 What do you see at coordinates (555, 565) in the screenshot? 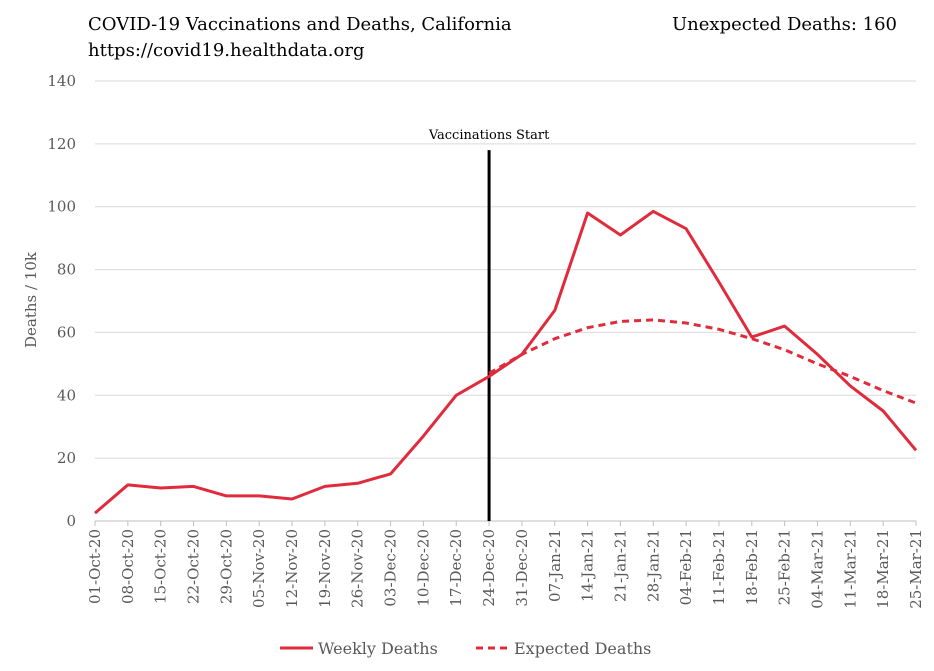
I see `x-tick-label: 07-Jan-21` at bounding box center [555, 565].